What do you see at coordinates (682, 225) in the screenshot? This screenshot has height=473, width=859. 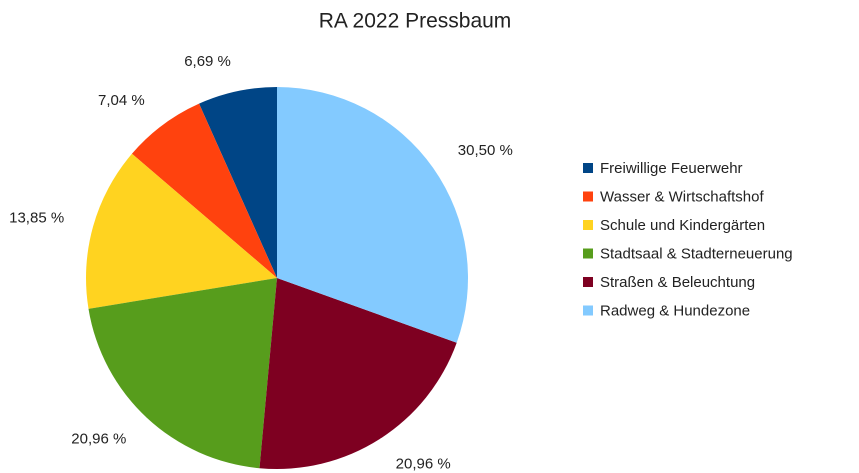 I see `legend-label: Schule und Kindergärten` at bounding box center [682, 225].